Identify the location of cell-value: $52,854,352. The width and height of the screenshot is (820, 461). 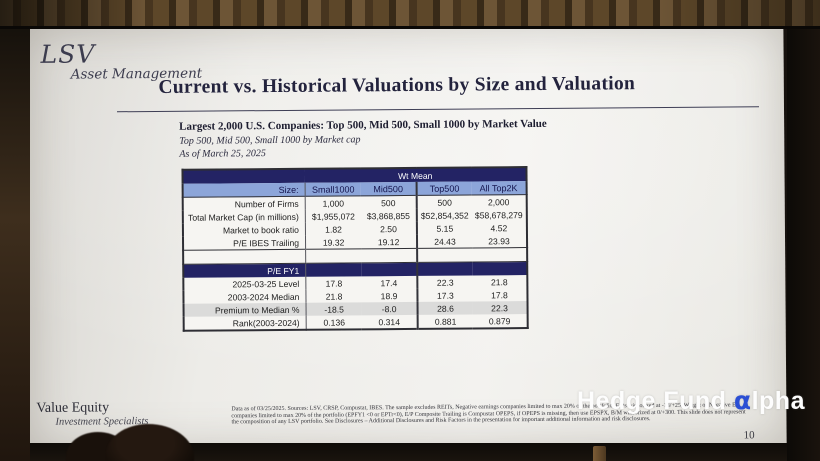
(444, 215).